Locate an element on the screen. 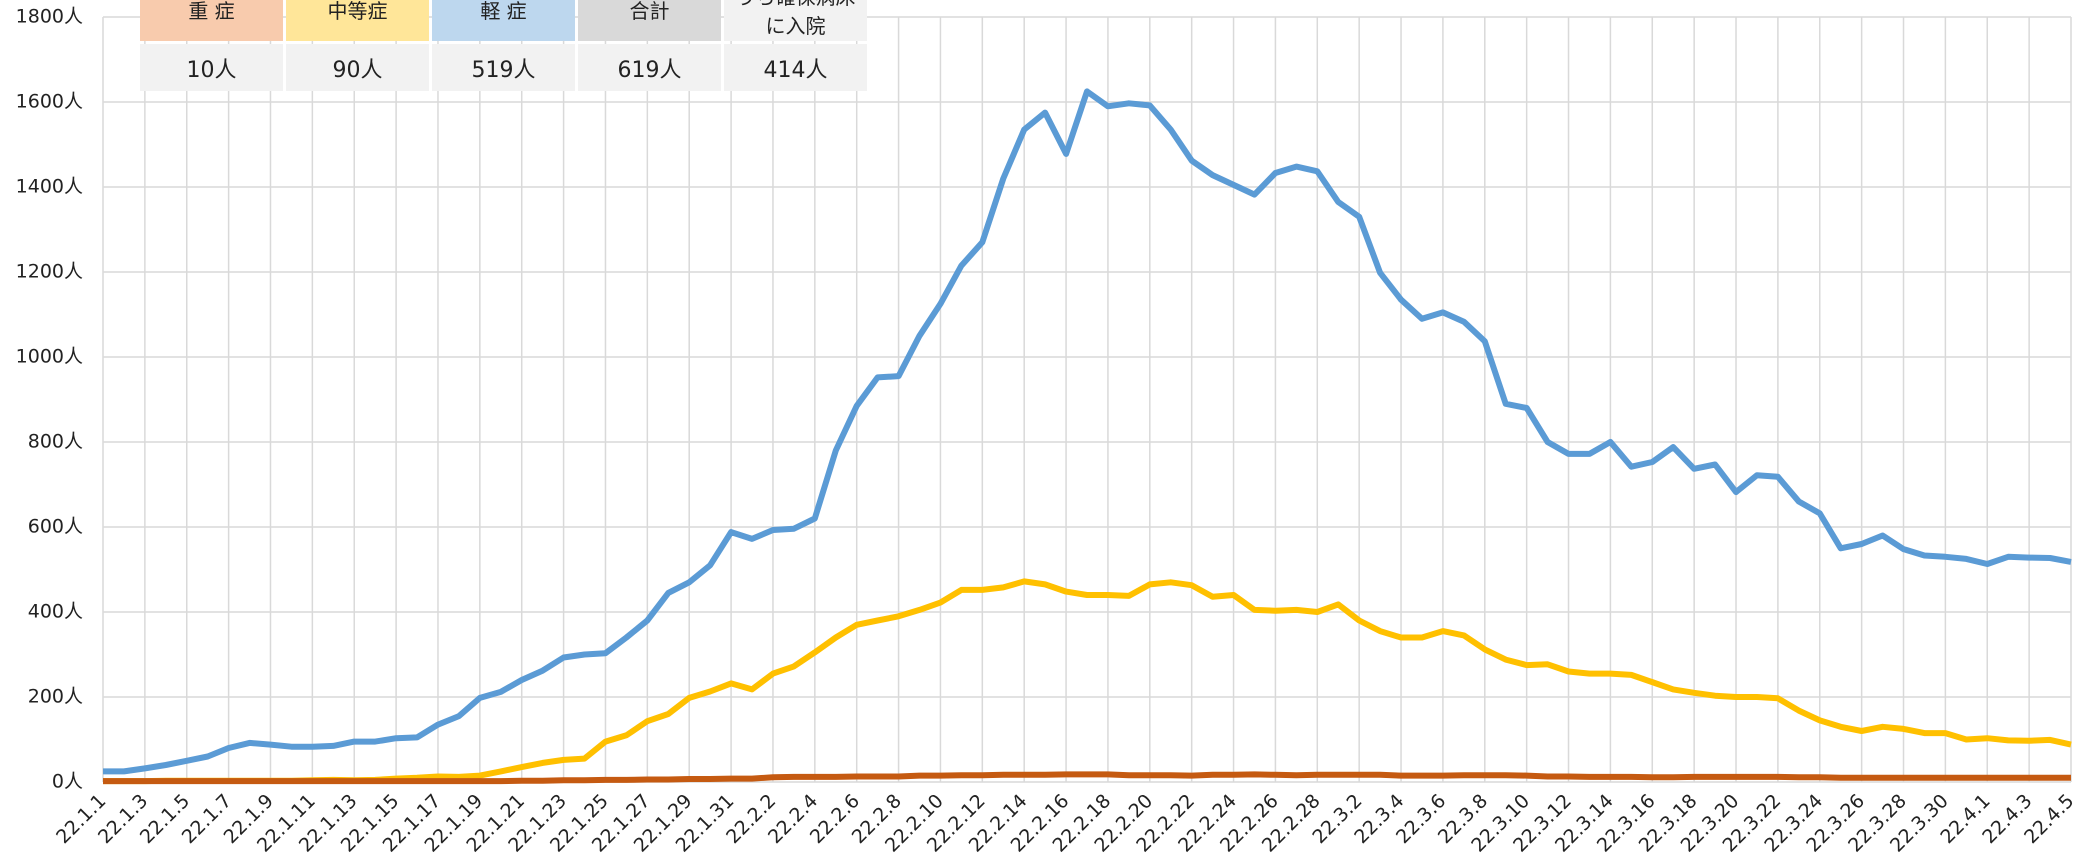 Image resolution: width=2094 pixels, height=867 pixels. value-cell: 414人 is located at coordinates (795, 67).